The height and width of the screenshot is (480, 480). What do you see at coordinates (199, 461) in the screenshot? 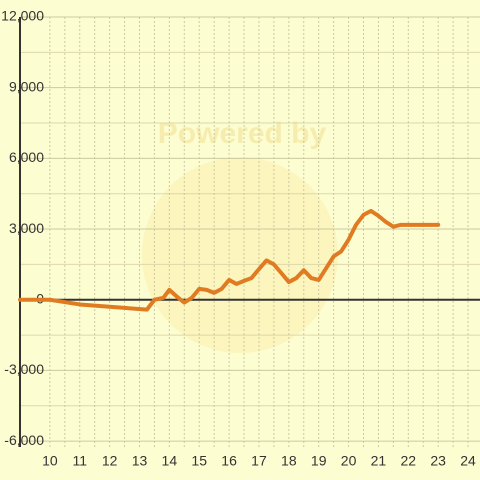
I see `x-tick-label: 15` at bounding box center [199, 461].